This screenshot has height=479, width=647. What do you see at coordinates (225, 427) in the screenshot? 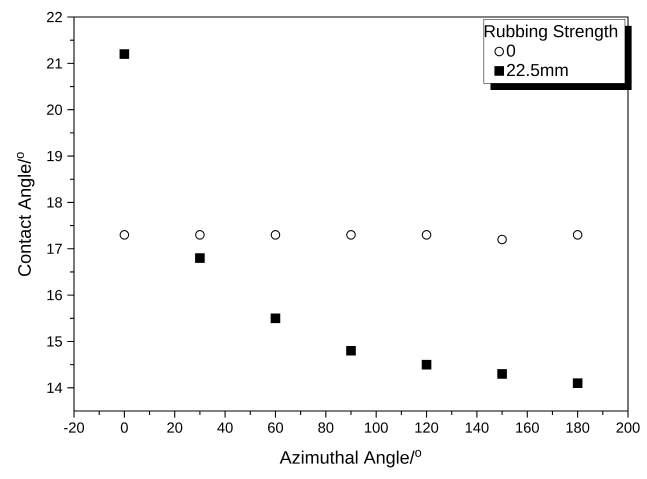
I see `x-tick-label: 40` at bounding box center [225, 427].